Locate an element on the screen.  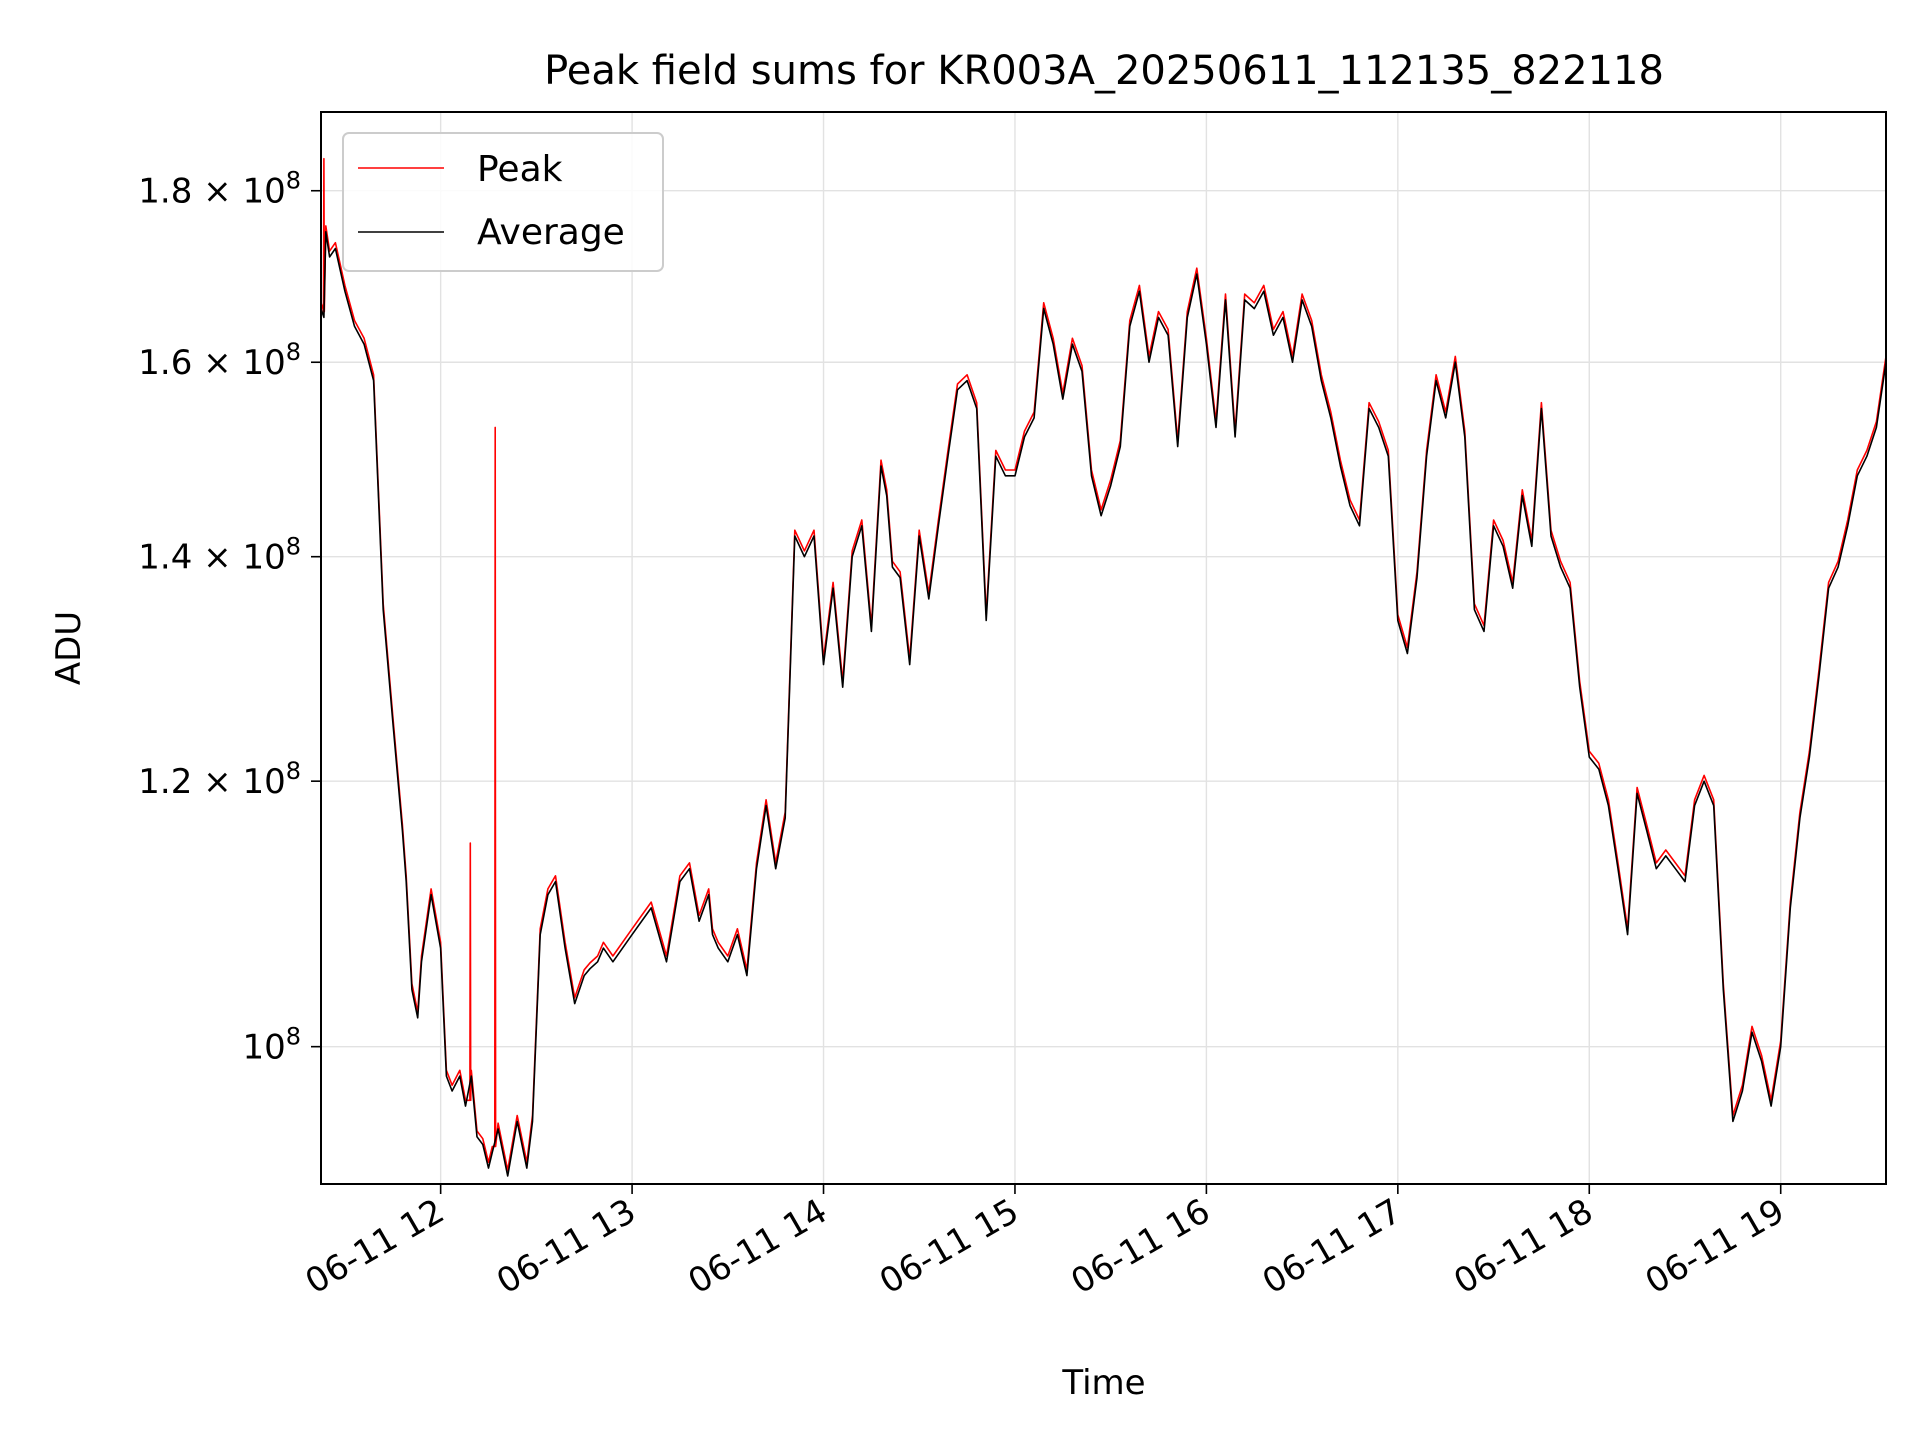
y-tick-mantissa: 1.6 × is located at coordinates (190, 363).